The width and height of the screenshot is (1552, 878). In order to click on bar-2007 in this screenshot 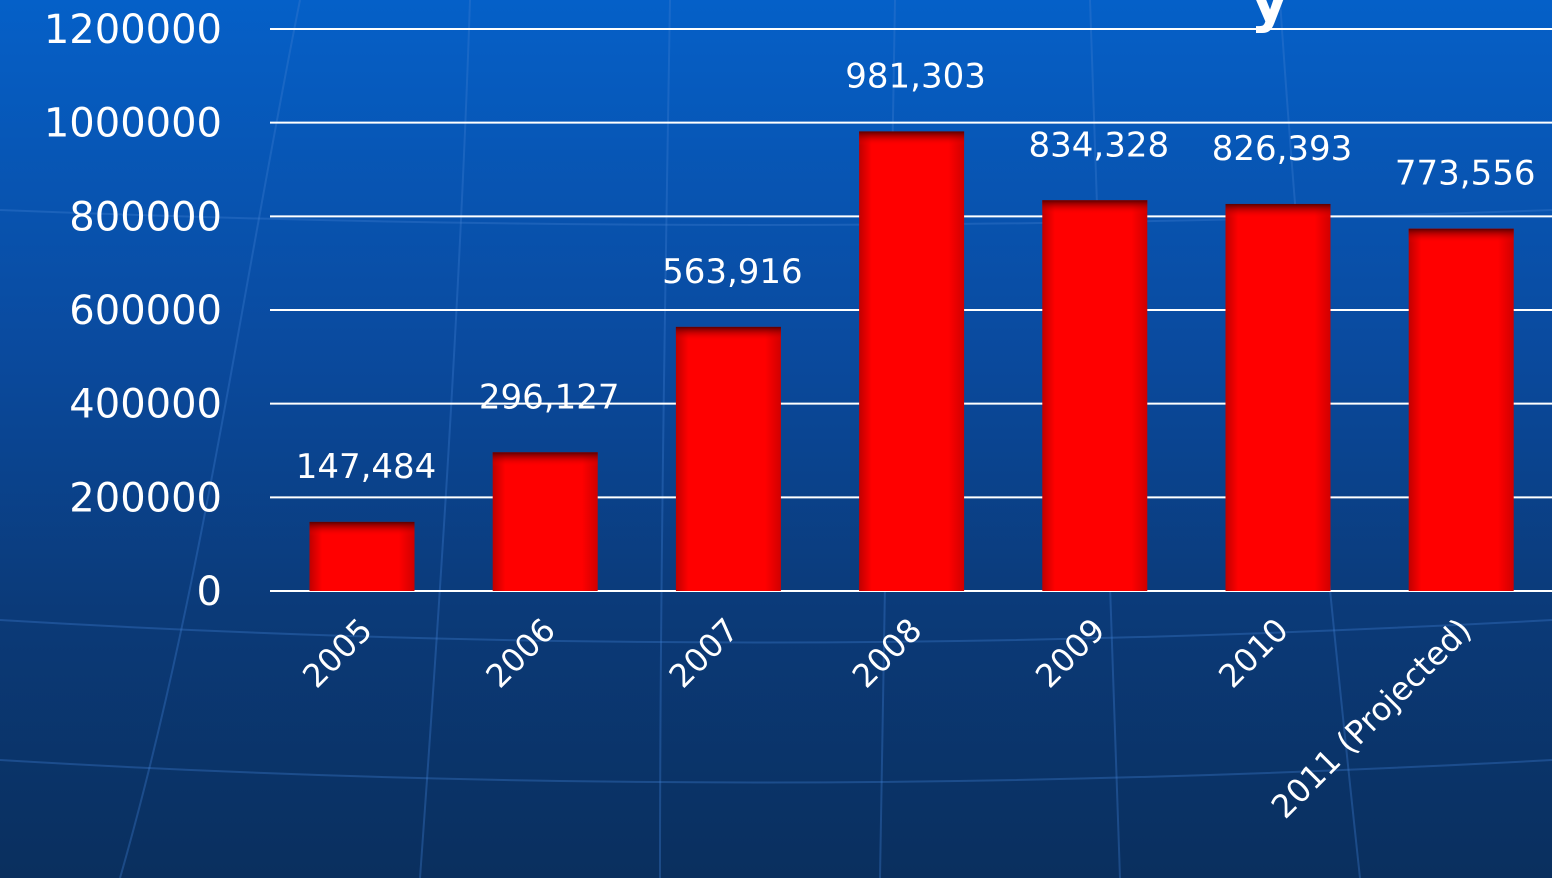, I will do `click(728, 458)`.